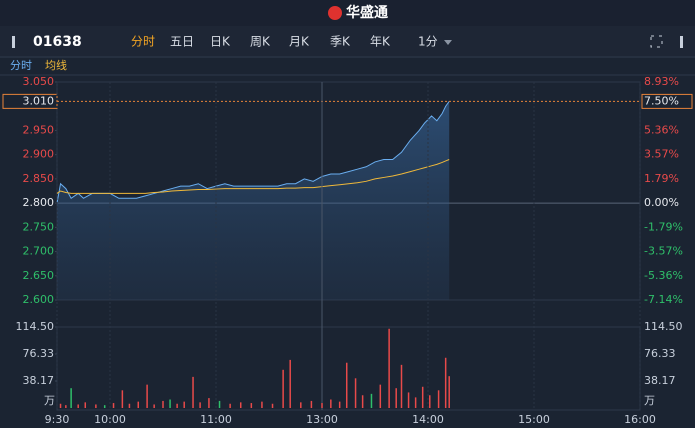 The width and height of the screenshot is (695, 428). What do you see at coordinates (39, 275) in the screenshot?
I see `y-tick-label: 2.650` at bounding box center [39, 275].